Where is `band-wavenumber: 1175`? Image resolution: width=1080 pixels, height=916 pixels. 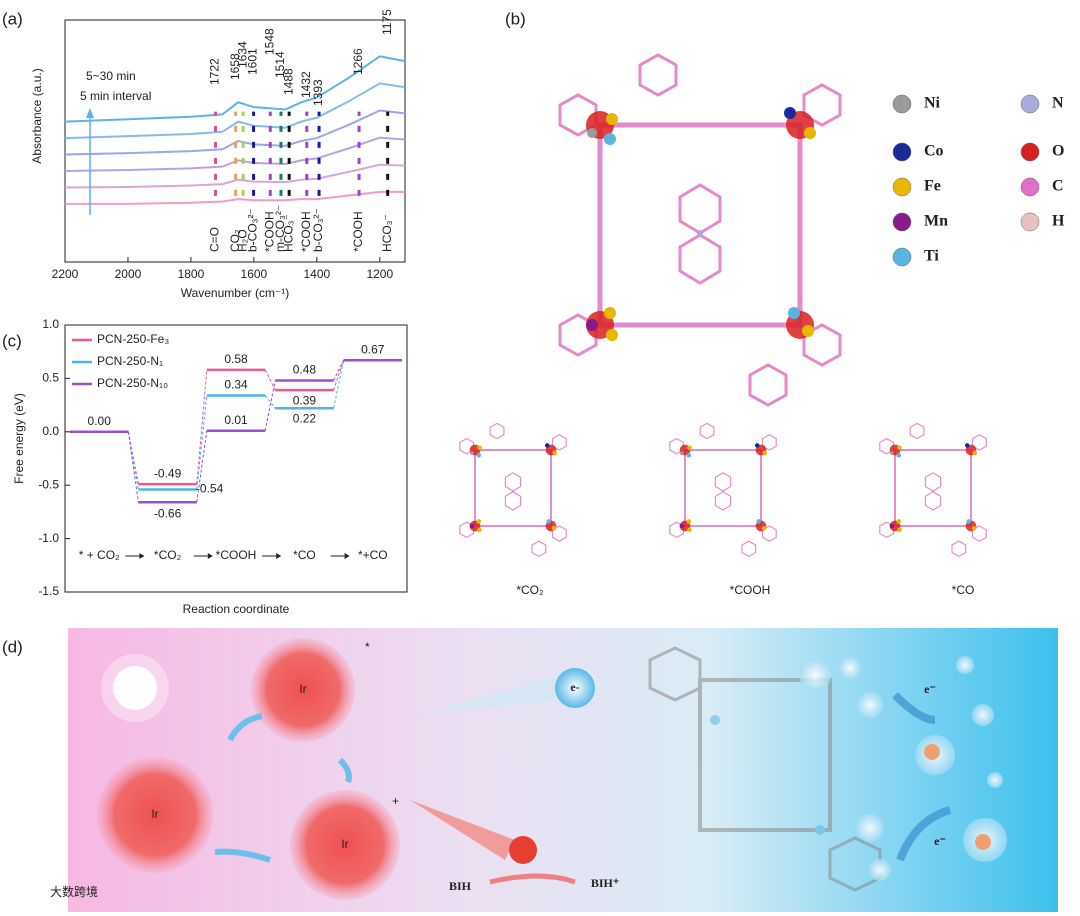 band-wavenumber: 1175 is located at coordinates (387, 22).